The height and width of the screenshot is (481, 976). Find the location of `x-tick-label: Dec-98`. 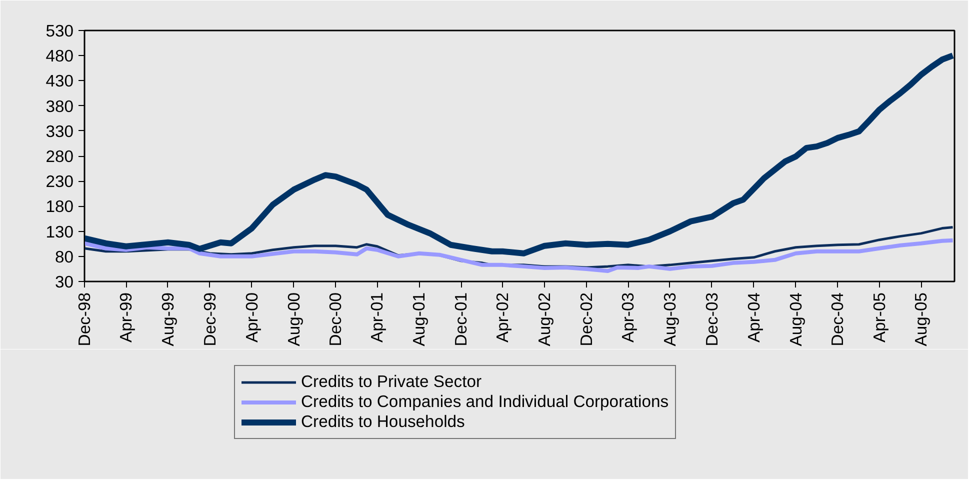

x-tick-label: Dec-98 is located at coordinates (84, 319).